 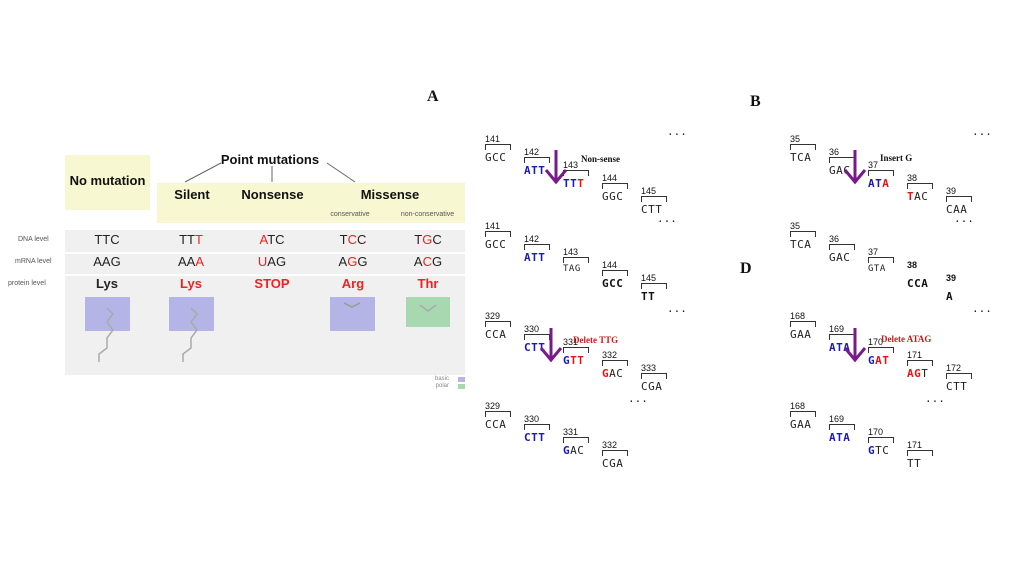 What do you see at coordinates (107, 239) in the screenshot?
I see `dna-cell: TTC` at bounding box center [107, 239].